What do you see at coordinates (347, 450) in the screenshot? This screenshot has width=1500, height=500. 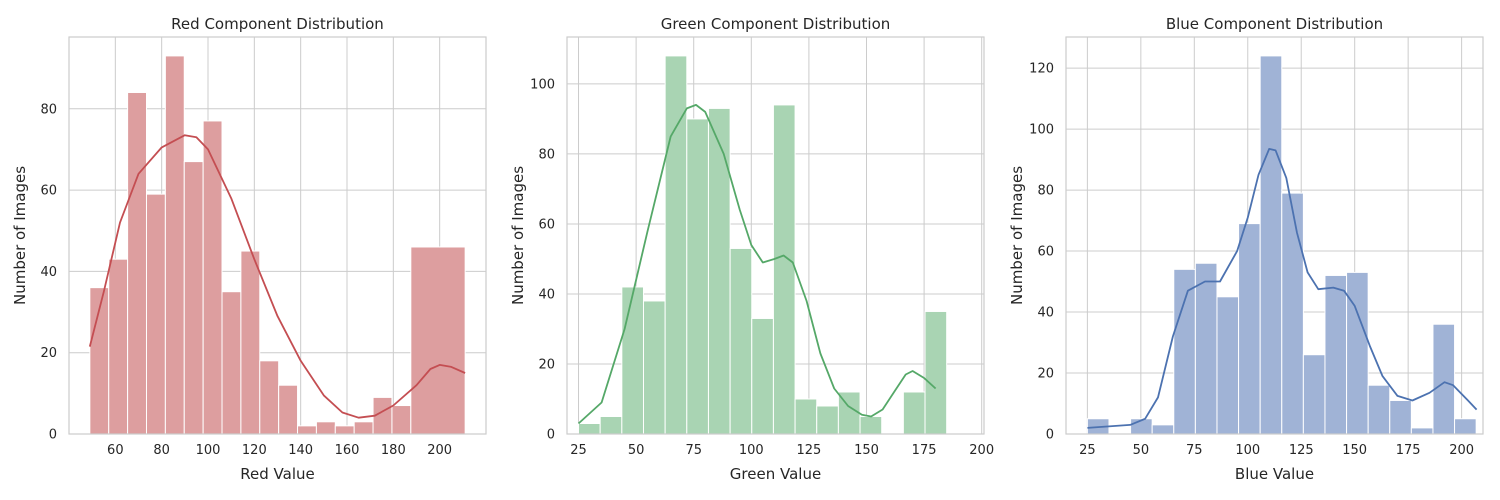 I see `x-tick-label: 160` at bounding box center [347, 450].